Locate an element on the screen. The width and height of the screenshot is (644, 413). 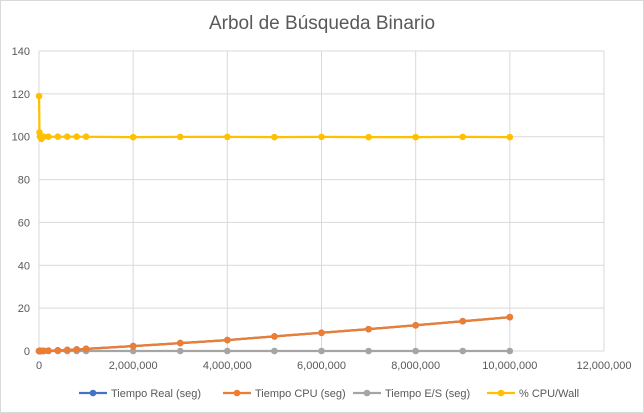
legend-item: Tiempo Real (seg) is located at coordinates (140, 394).